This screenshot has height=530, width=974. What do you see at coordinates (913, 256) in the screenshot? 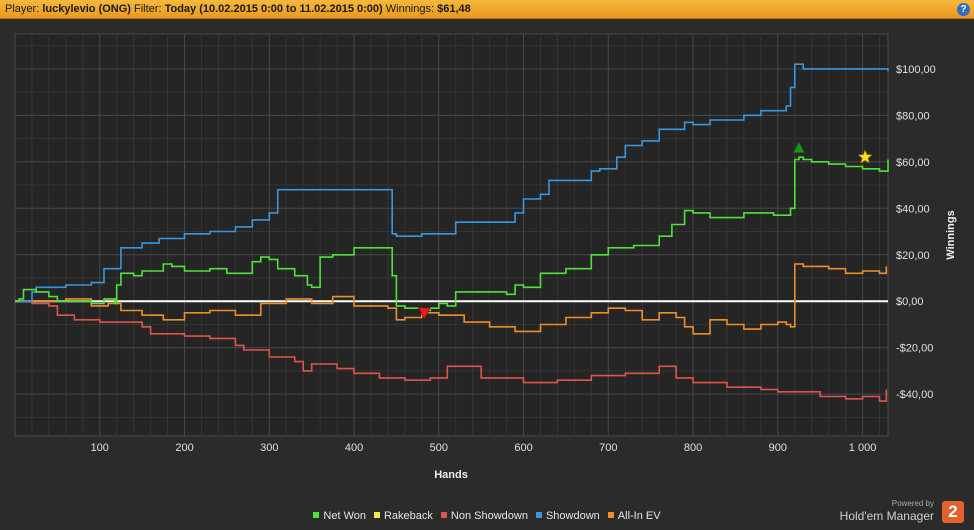
I see `y-tick-label: $20,00` at bounding box center [913, 256].